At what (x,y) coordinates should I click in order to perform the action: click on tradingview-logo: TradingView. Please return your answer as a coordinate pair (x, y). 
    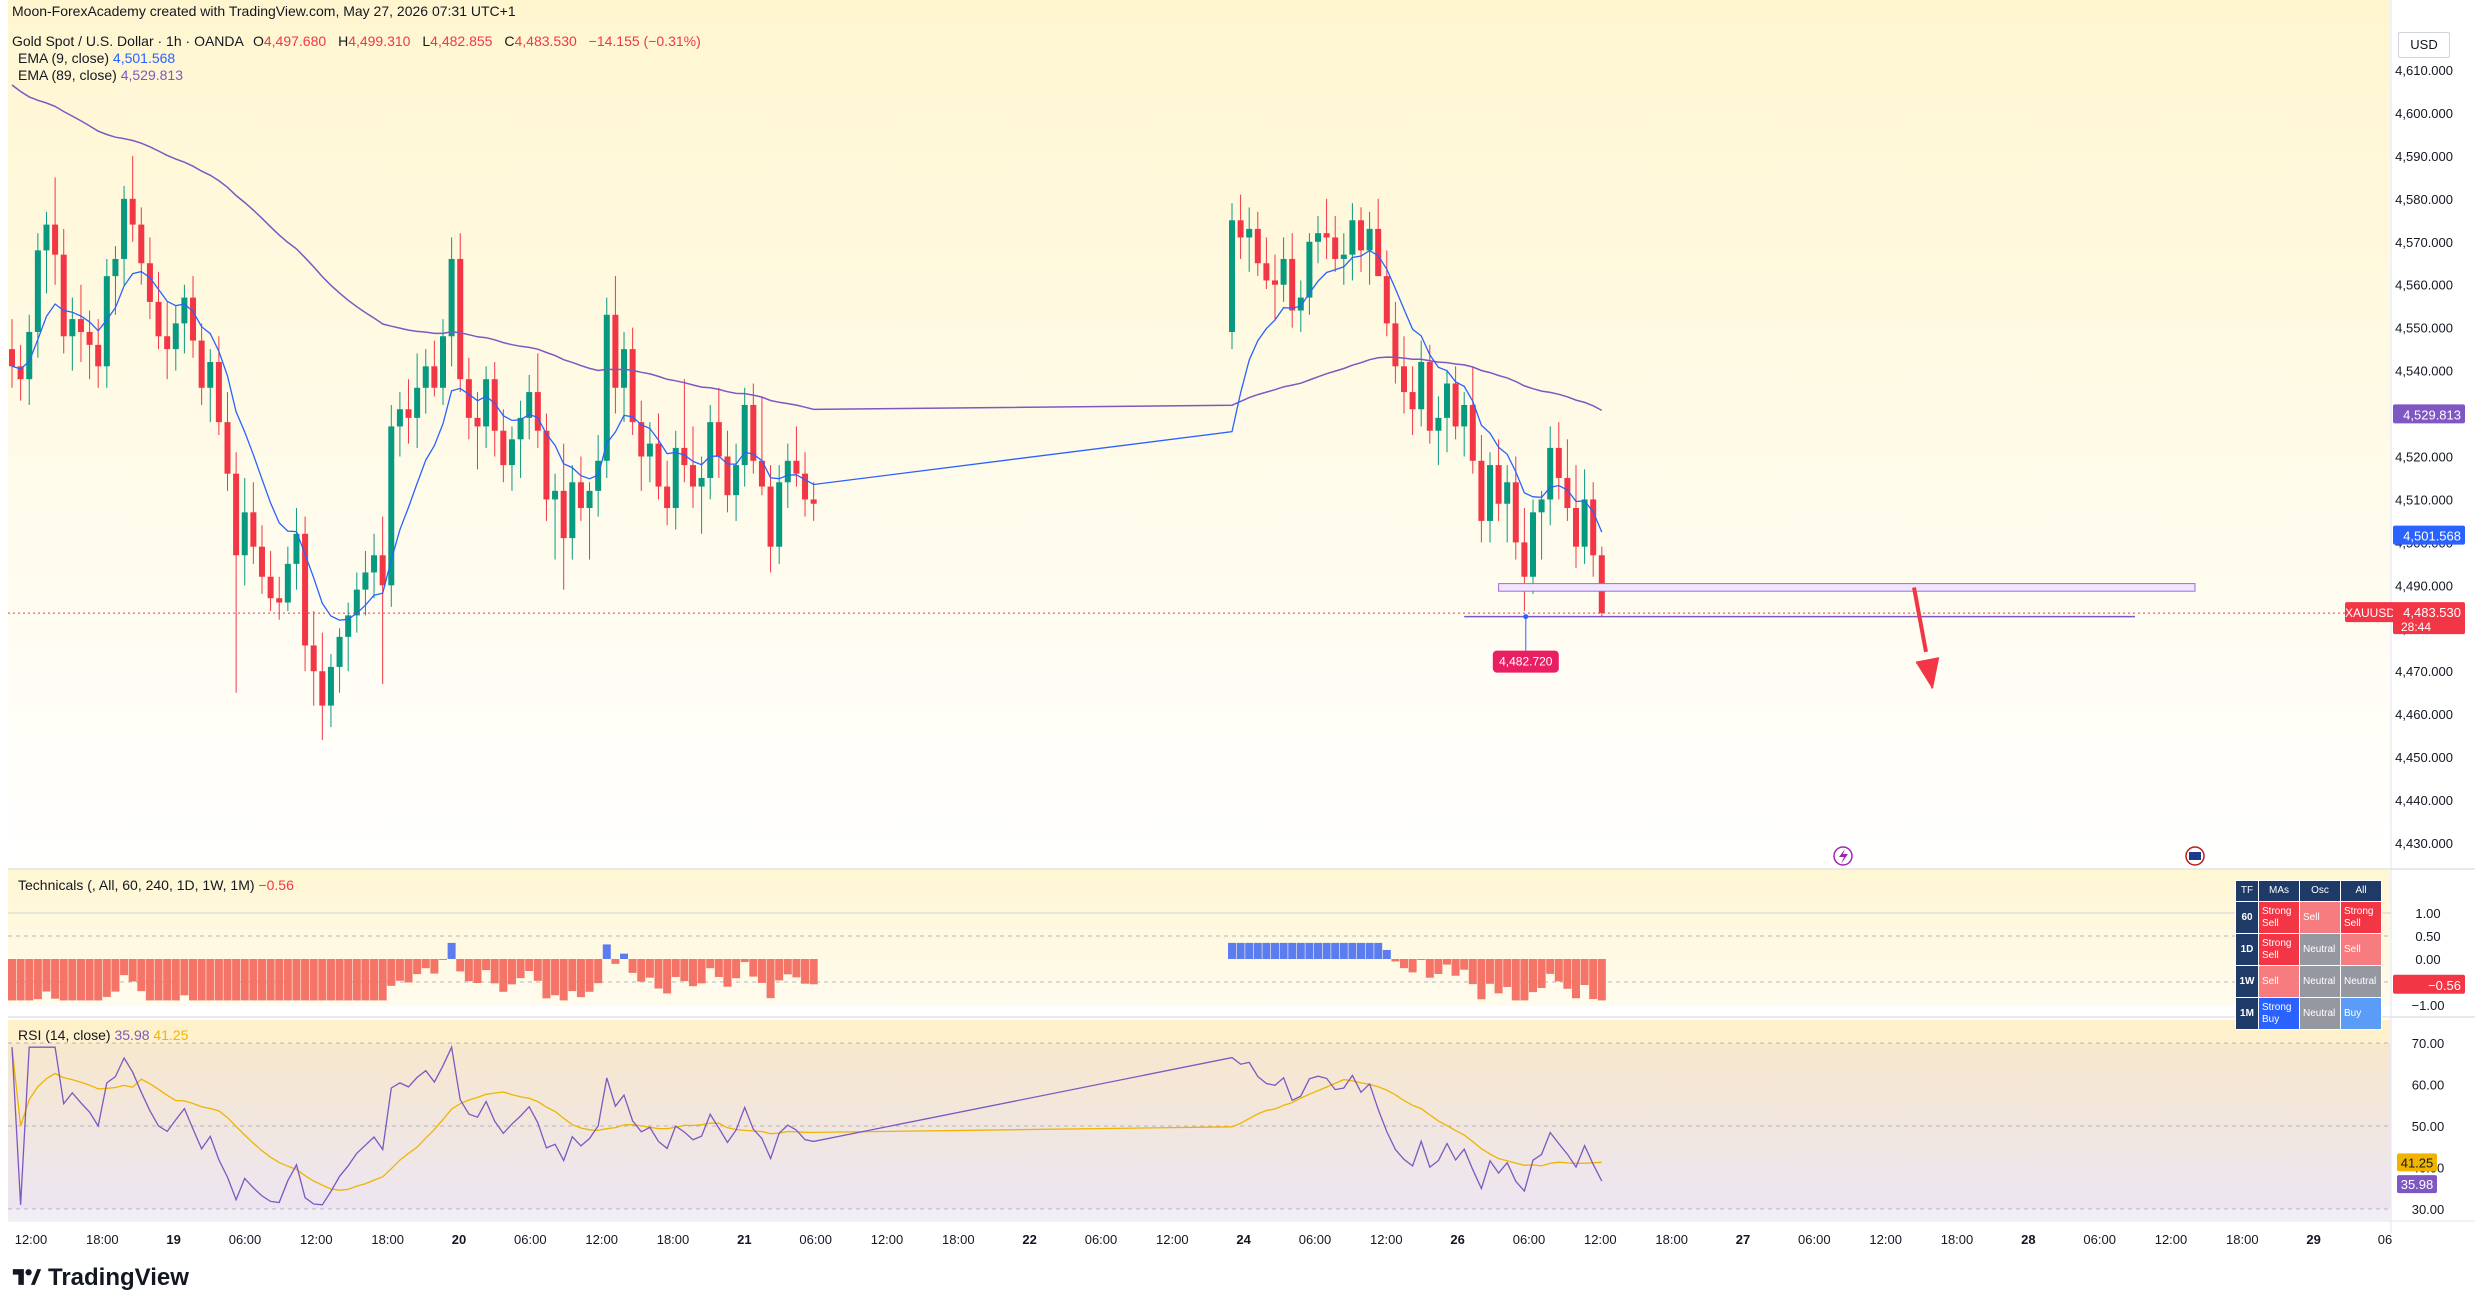
    Looking at the image, I should click on (100, 1278).